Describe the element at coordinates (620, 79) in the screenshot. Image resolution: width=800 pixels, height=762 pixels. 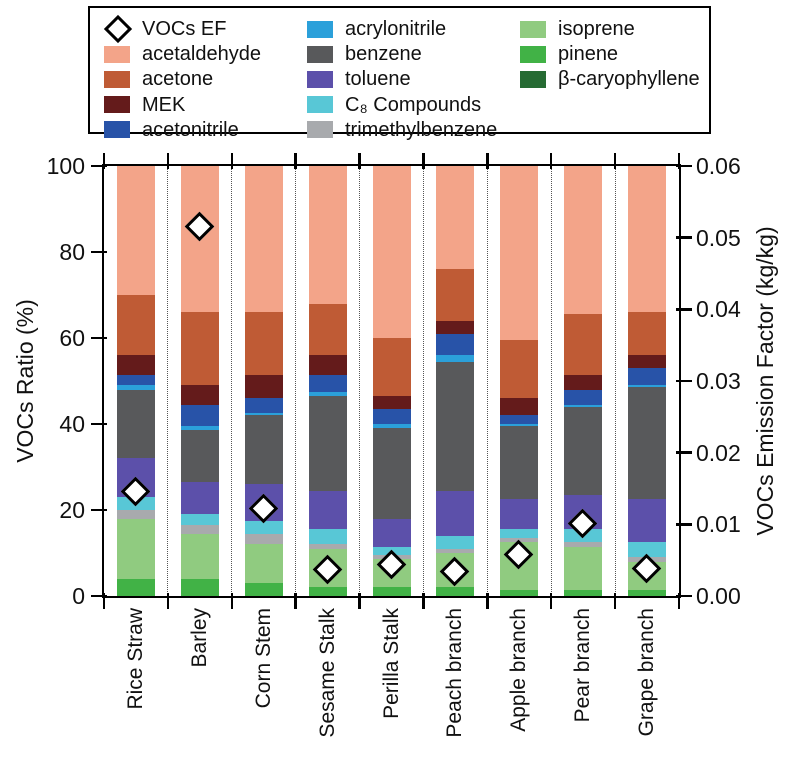
I see `legend-item-caryophyllene: β-caryophyllene` at that location.